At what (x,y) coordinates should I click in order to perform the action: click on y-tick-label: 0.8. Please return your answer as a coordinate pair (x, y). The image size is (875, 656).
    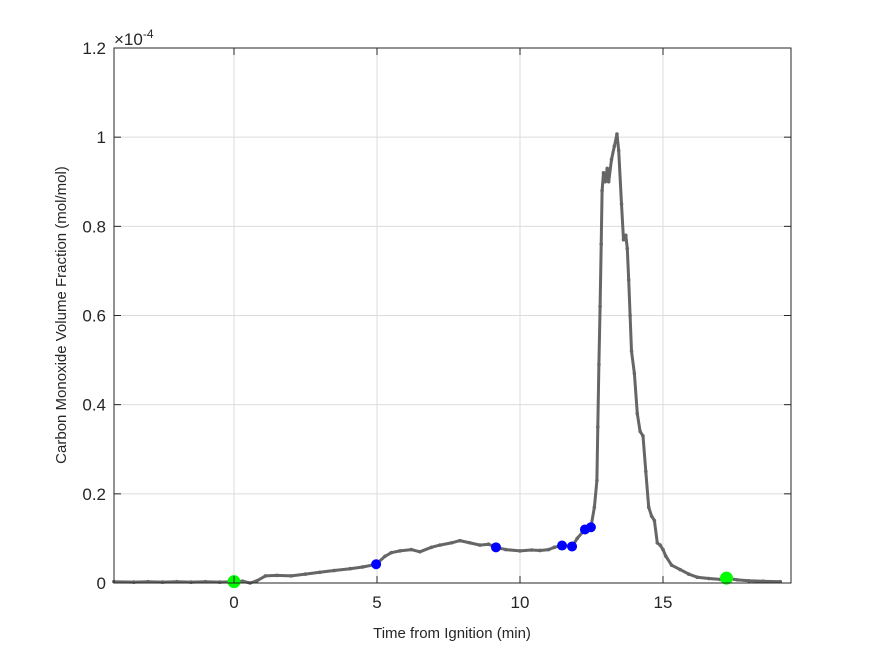
    Looking at the image, I should click on (94, 226).